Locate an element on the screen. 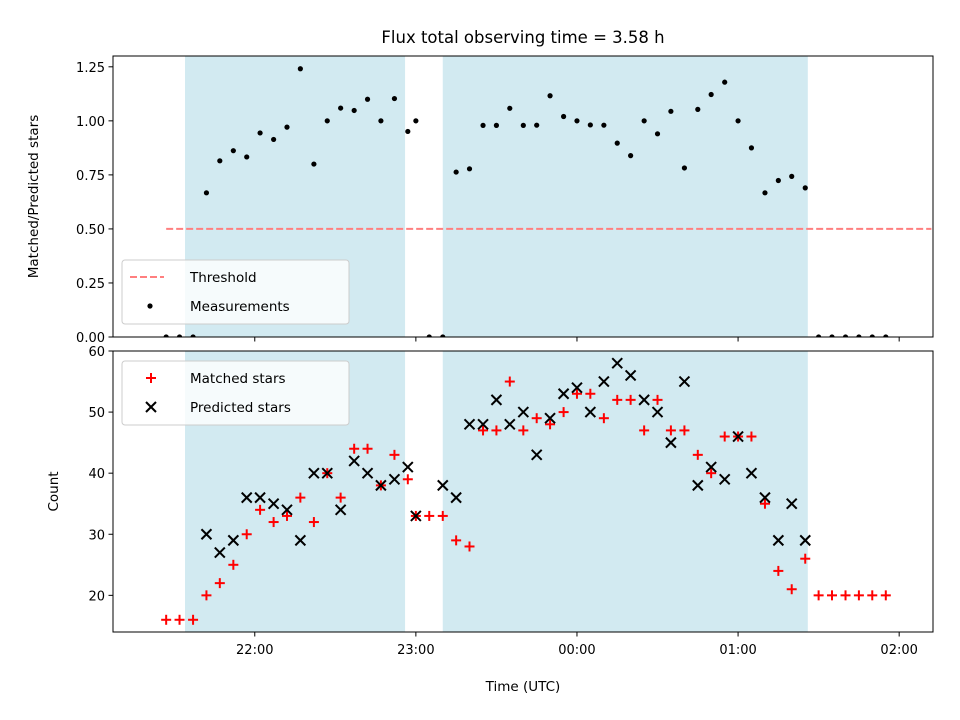  y-axis-label: Count is located at coordinates (54, 491).